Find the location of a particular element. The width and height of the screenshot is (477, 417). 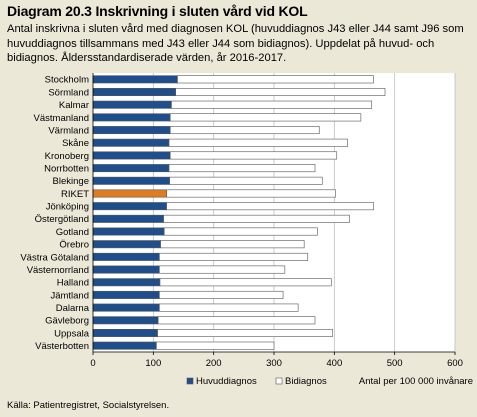

category-label: Västmanland is located at coordinates (61, 118).